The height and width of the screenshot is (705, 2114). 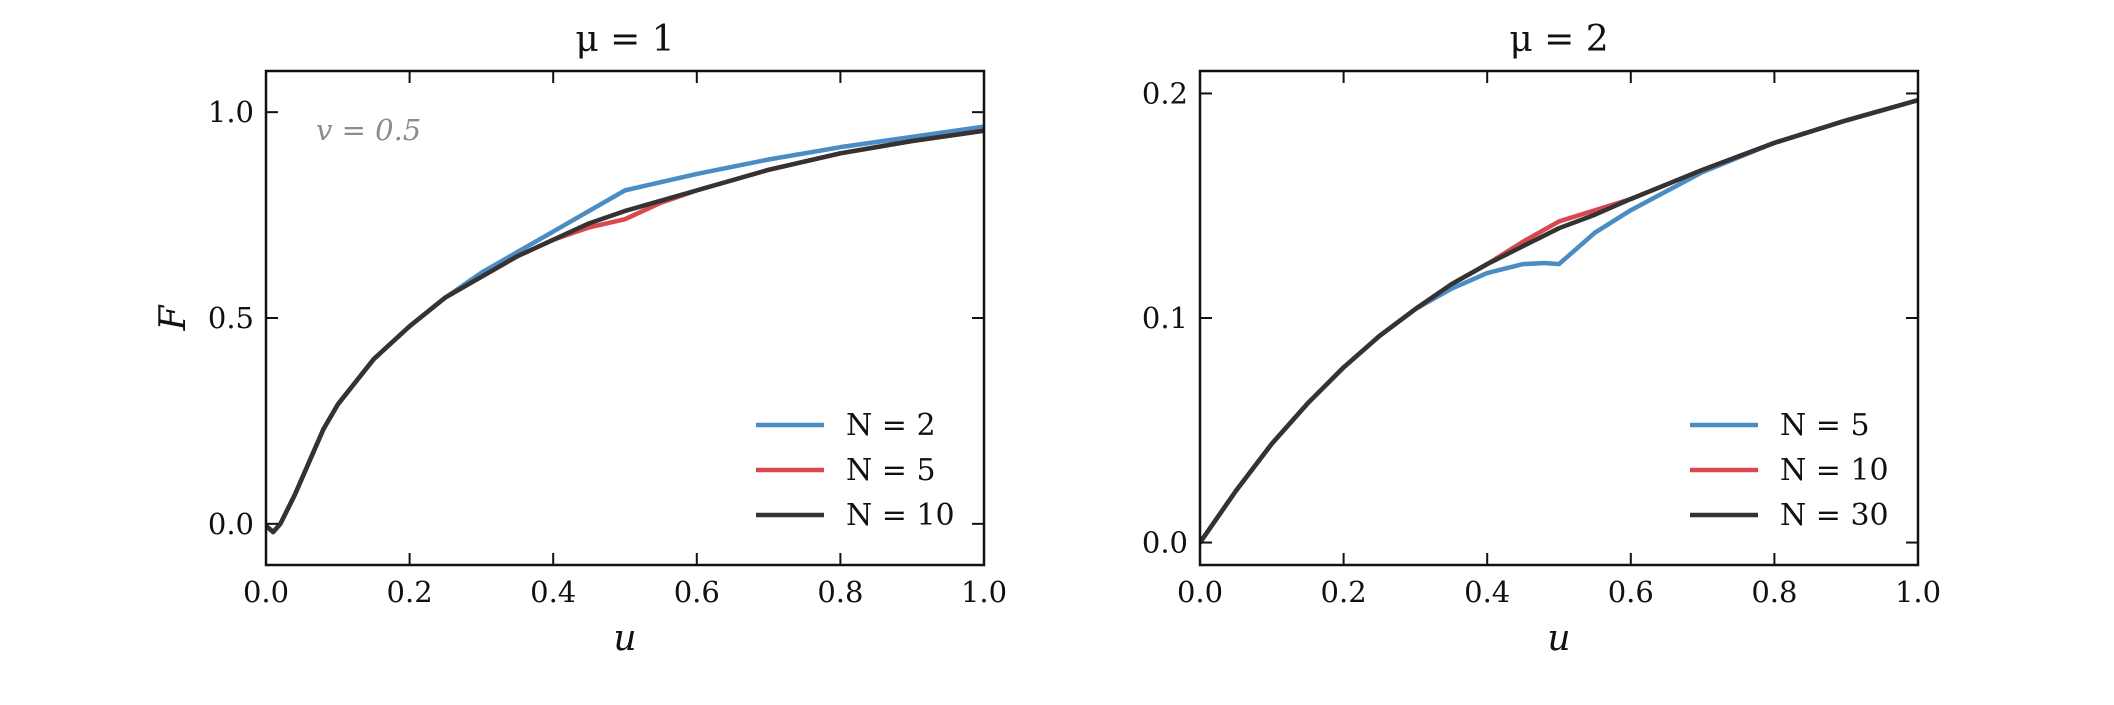 I want to click on legend-label-3: N = 30, so click(x=1834, y=515).